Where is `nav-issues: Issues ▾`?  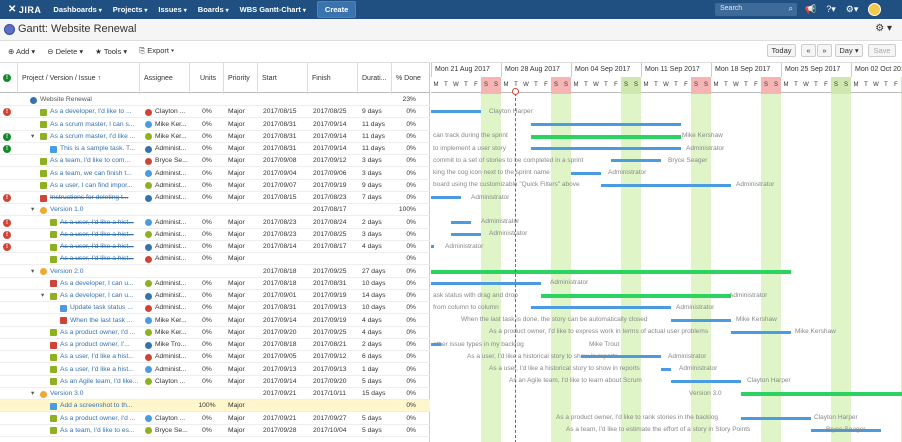 nav-issues: Issues ▾ is located at coordinates (172, 9).